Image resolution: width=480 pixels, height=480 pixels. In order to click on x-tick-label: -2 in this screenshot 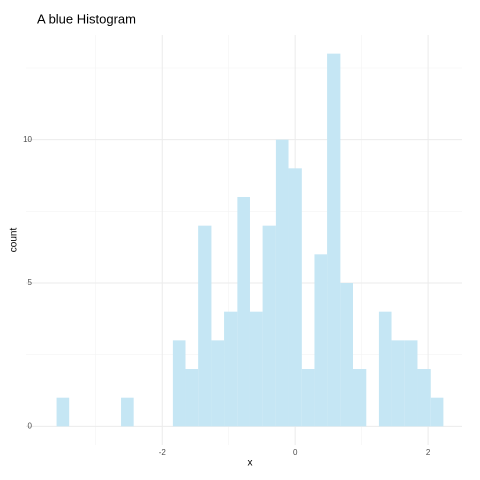, I will do `click(163, 452)`.